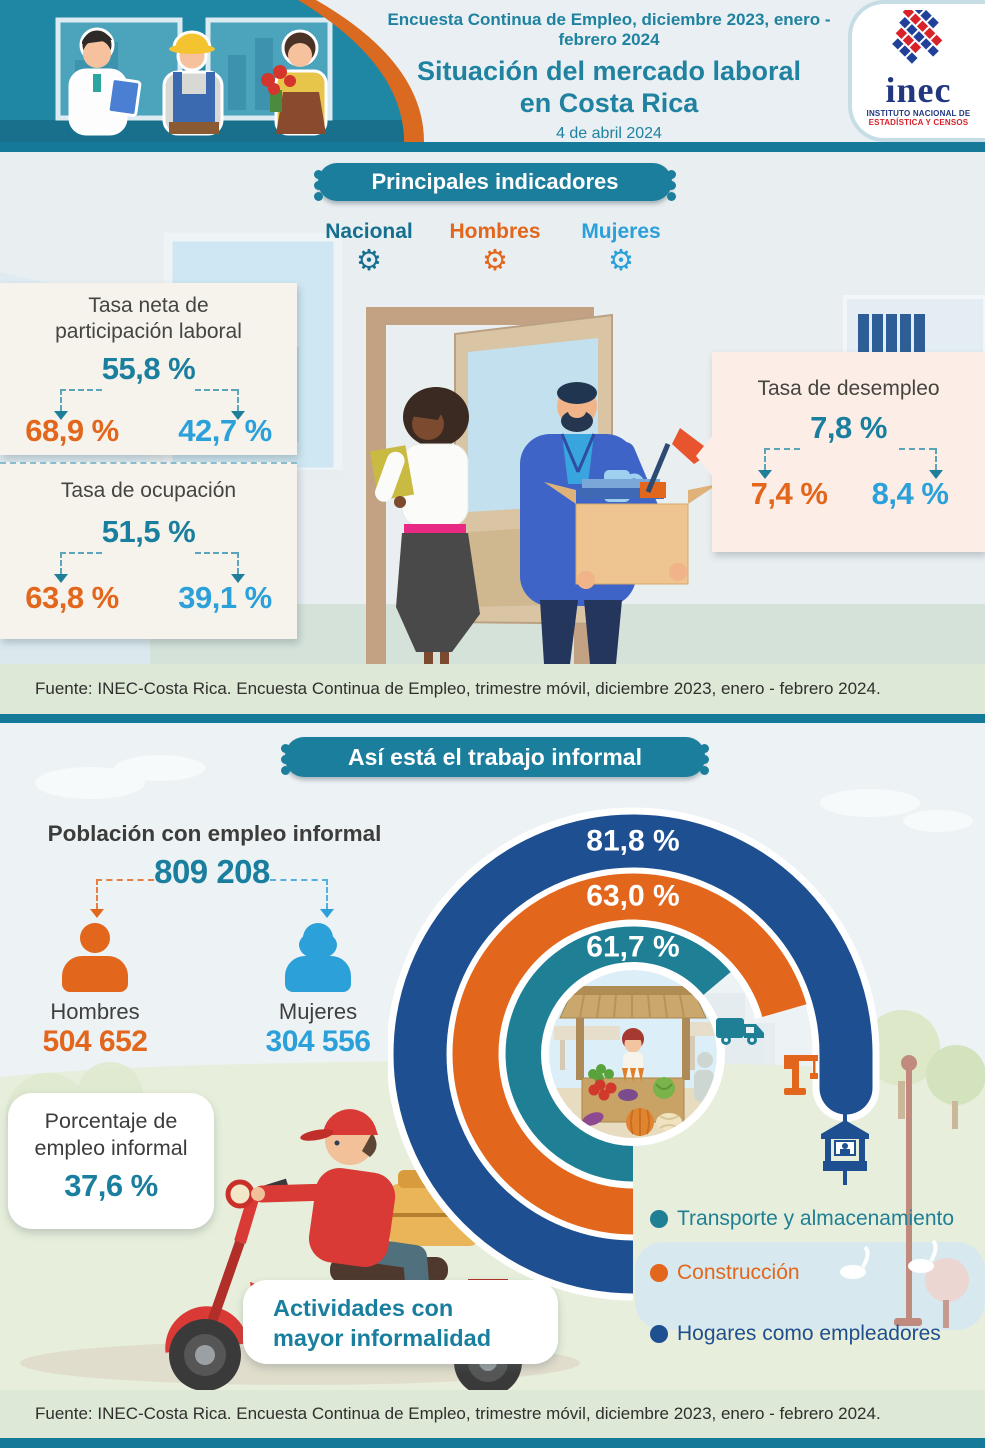 The image size is (985, 1448). I want to click on divider-strip-bottom, so click(492, 1443).